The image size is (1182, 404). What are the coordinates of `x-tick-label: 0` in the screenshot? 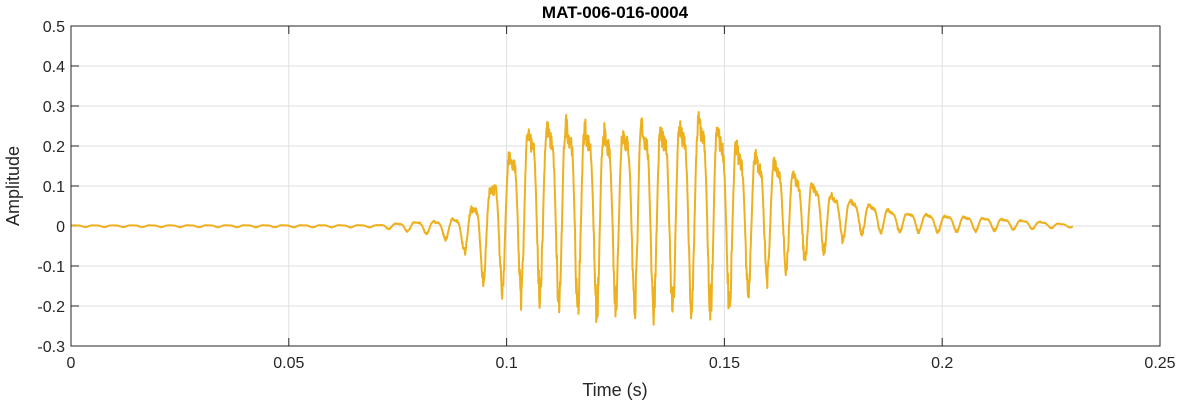 It's located at (71, 363).